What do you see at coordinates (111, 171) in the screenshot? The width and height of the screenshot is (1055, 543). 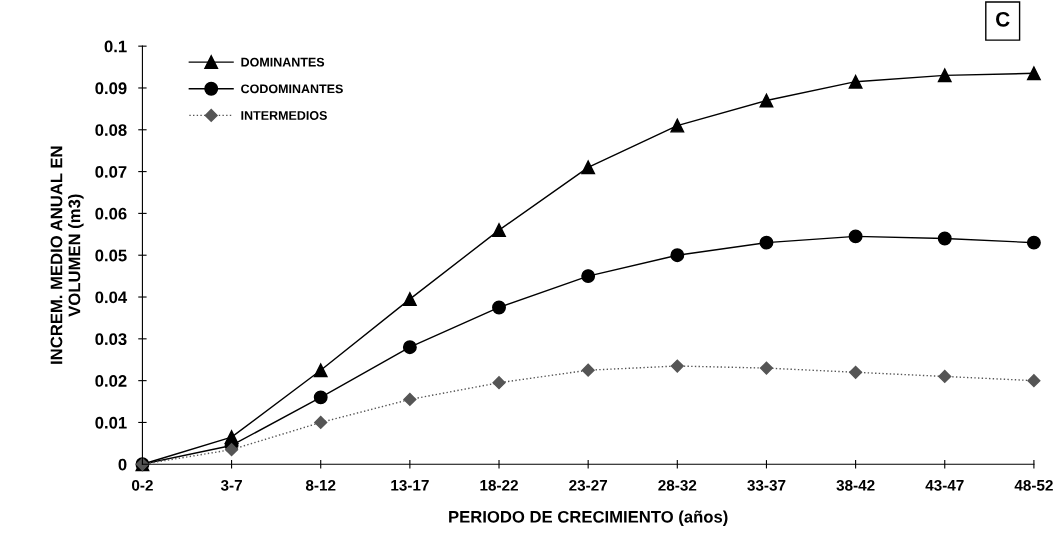 I see `y-tick-label: 0.07` at bounding box center [111, 171].